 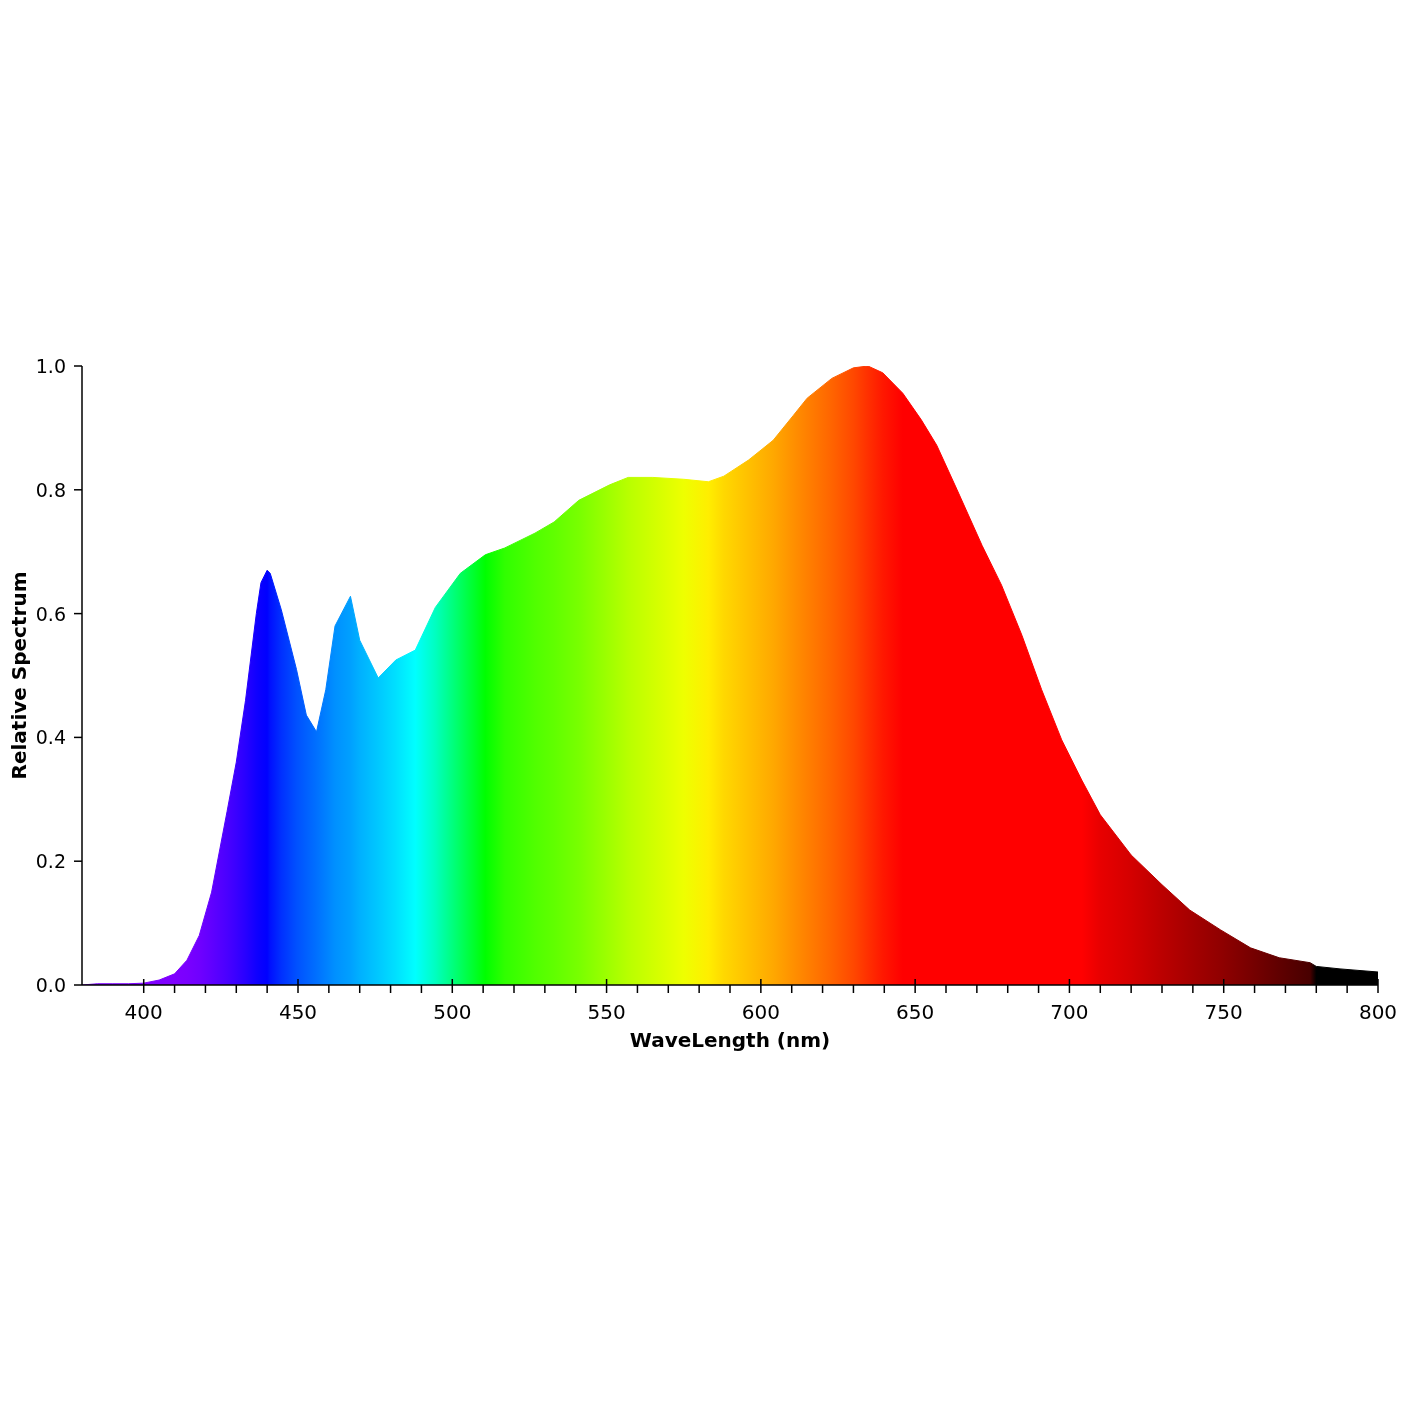 I want to click on x-tick-label: 600, so click(x=760, y=1012).